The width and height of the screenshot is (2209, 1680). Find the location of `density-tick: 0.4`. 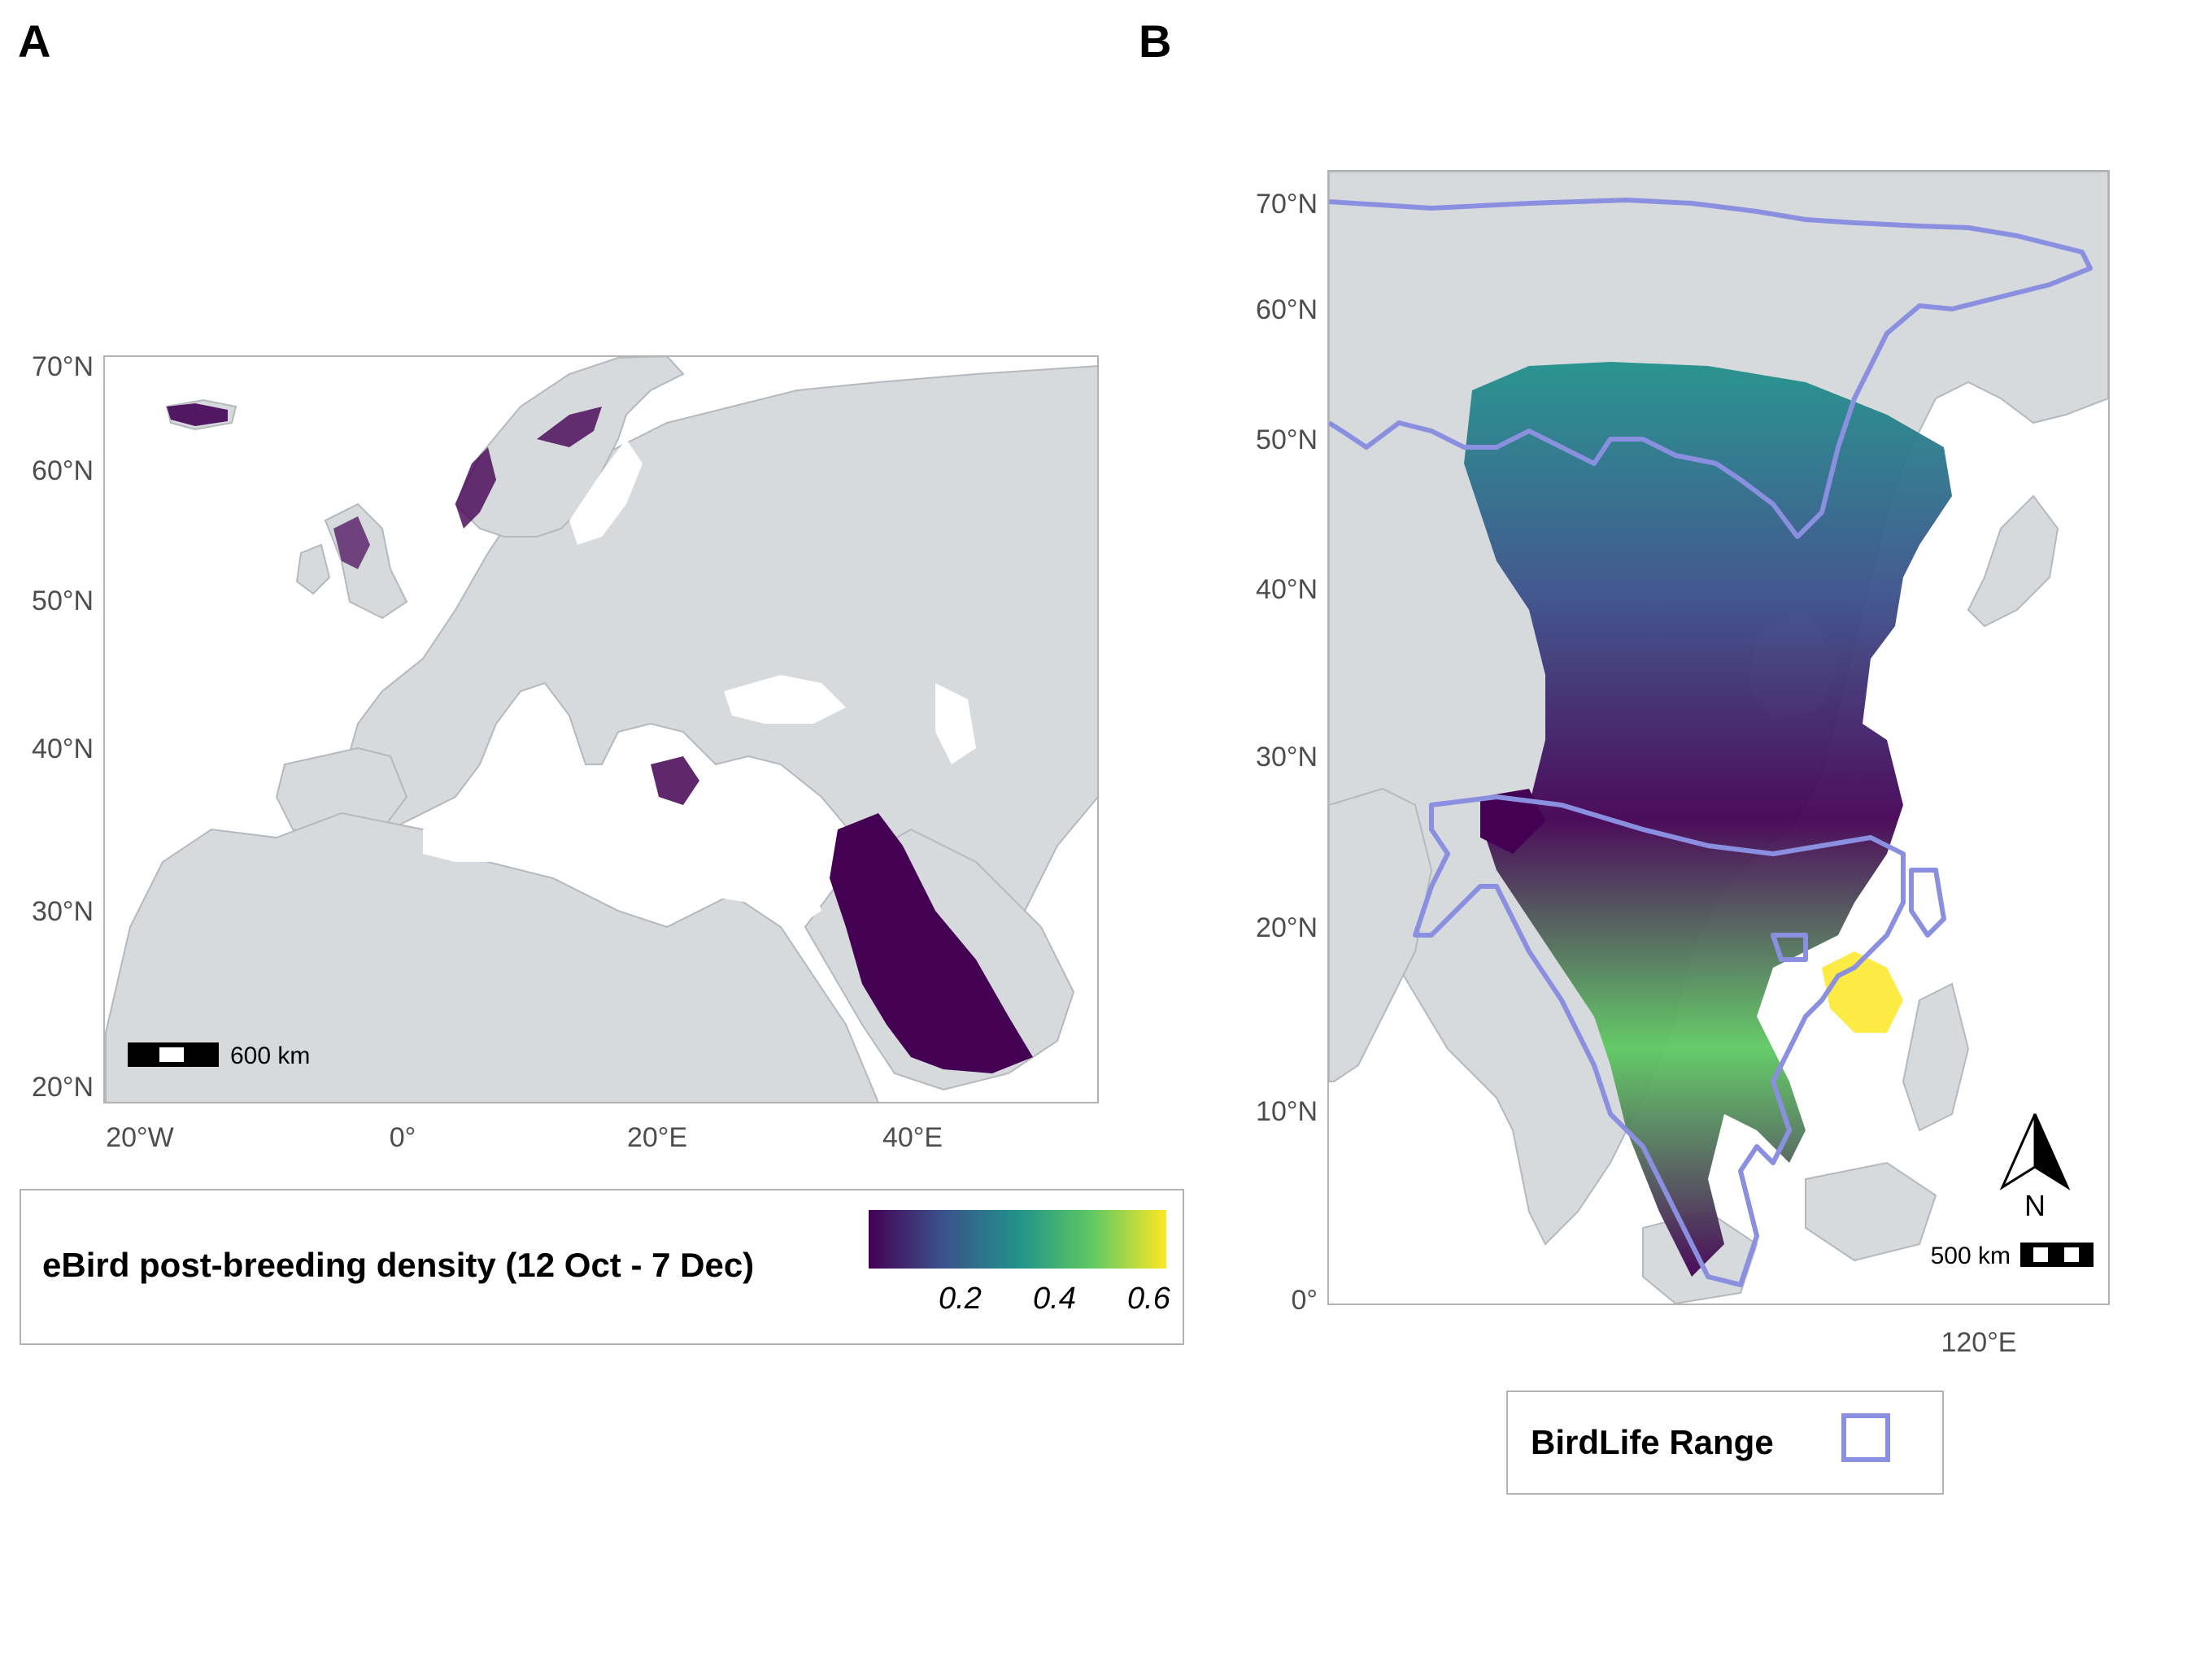

density-tick: 0.4 is located at coordinates (1054, 1299).